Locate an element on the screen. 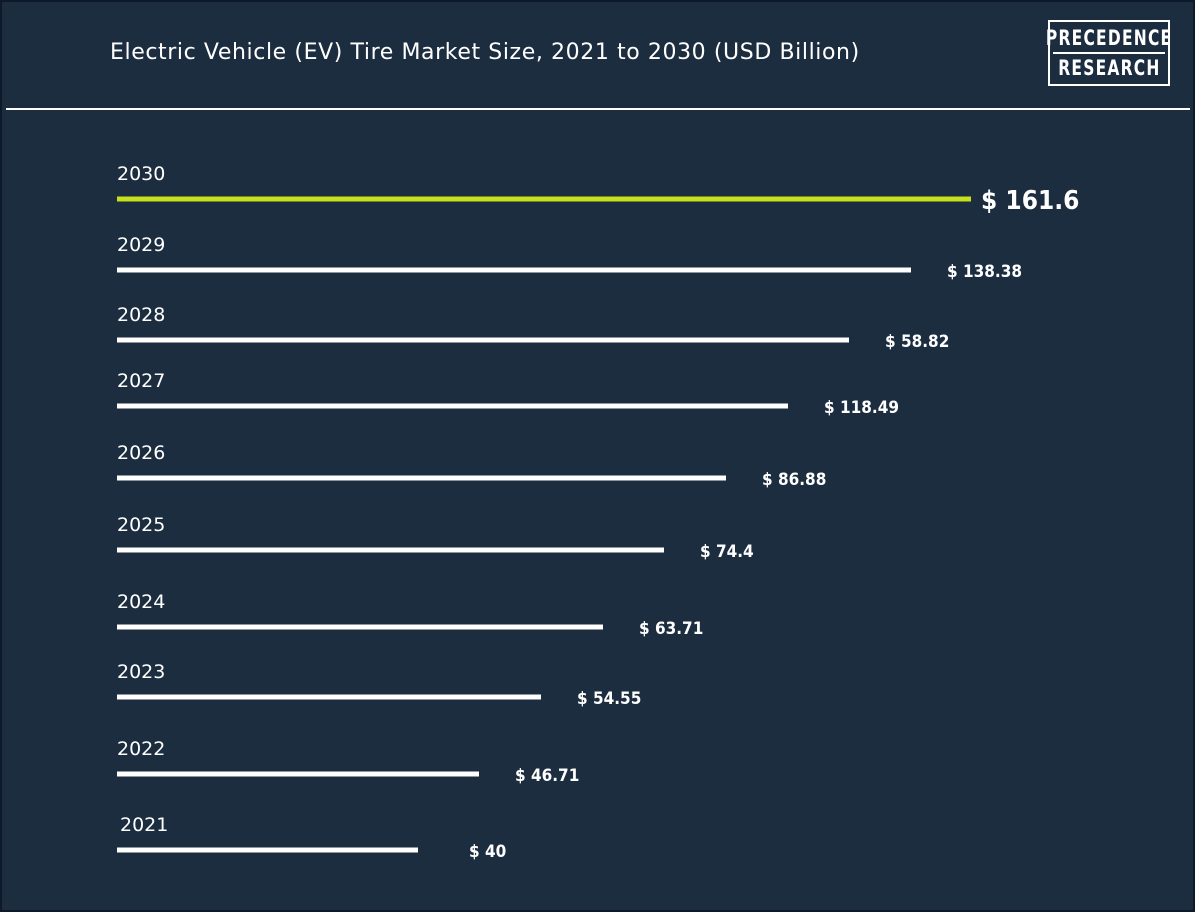  logo-separator is located at coordinates (1109, 53).